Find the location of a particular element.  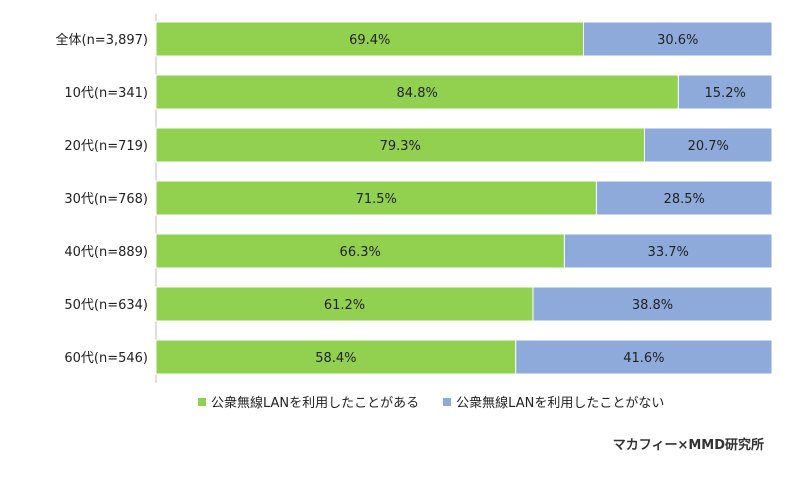

category-label: 60代(n=546) is located at coordinates (106, 358).